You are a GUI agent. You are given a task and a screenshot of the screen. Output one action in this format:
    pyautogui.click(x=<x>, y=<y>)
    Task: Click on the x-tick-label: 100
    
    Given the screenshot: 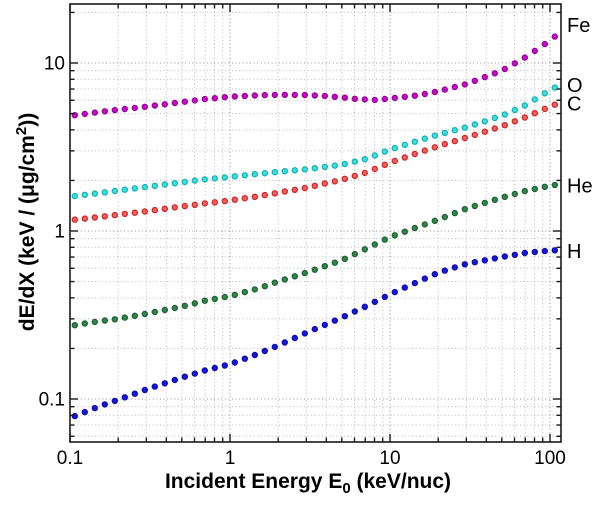 What is the action you would take?
    pyautogui.click(x=550, y=458)
    